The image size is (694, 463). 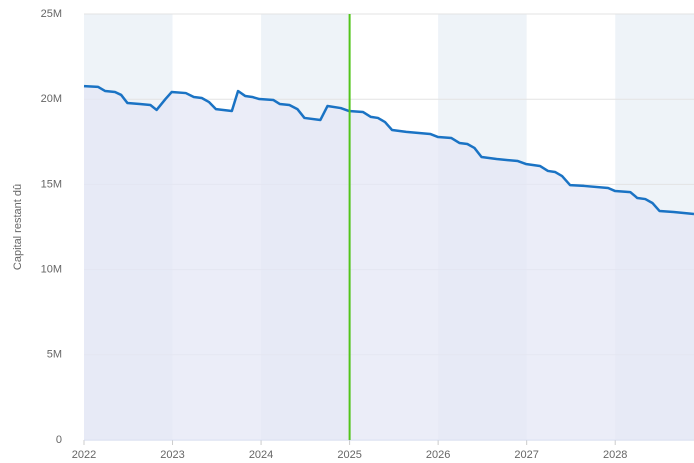 What do you see at coordinates (84, 455) in the screenshot?
I see `x-tick-label: 2022` at bounding box center [84, 455].